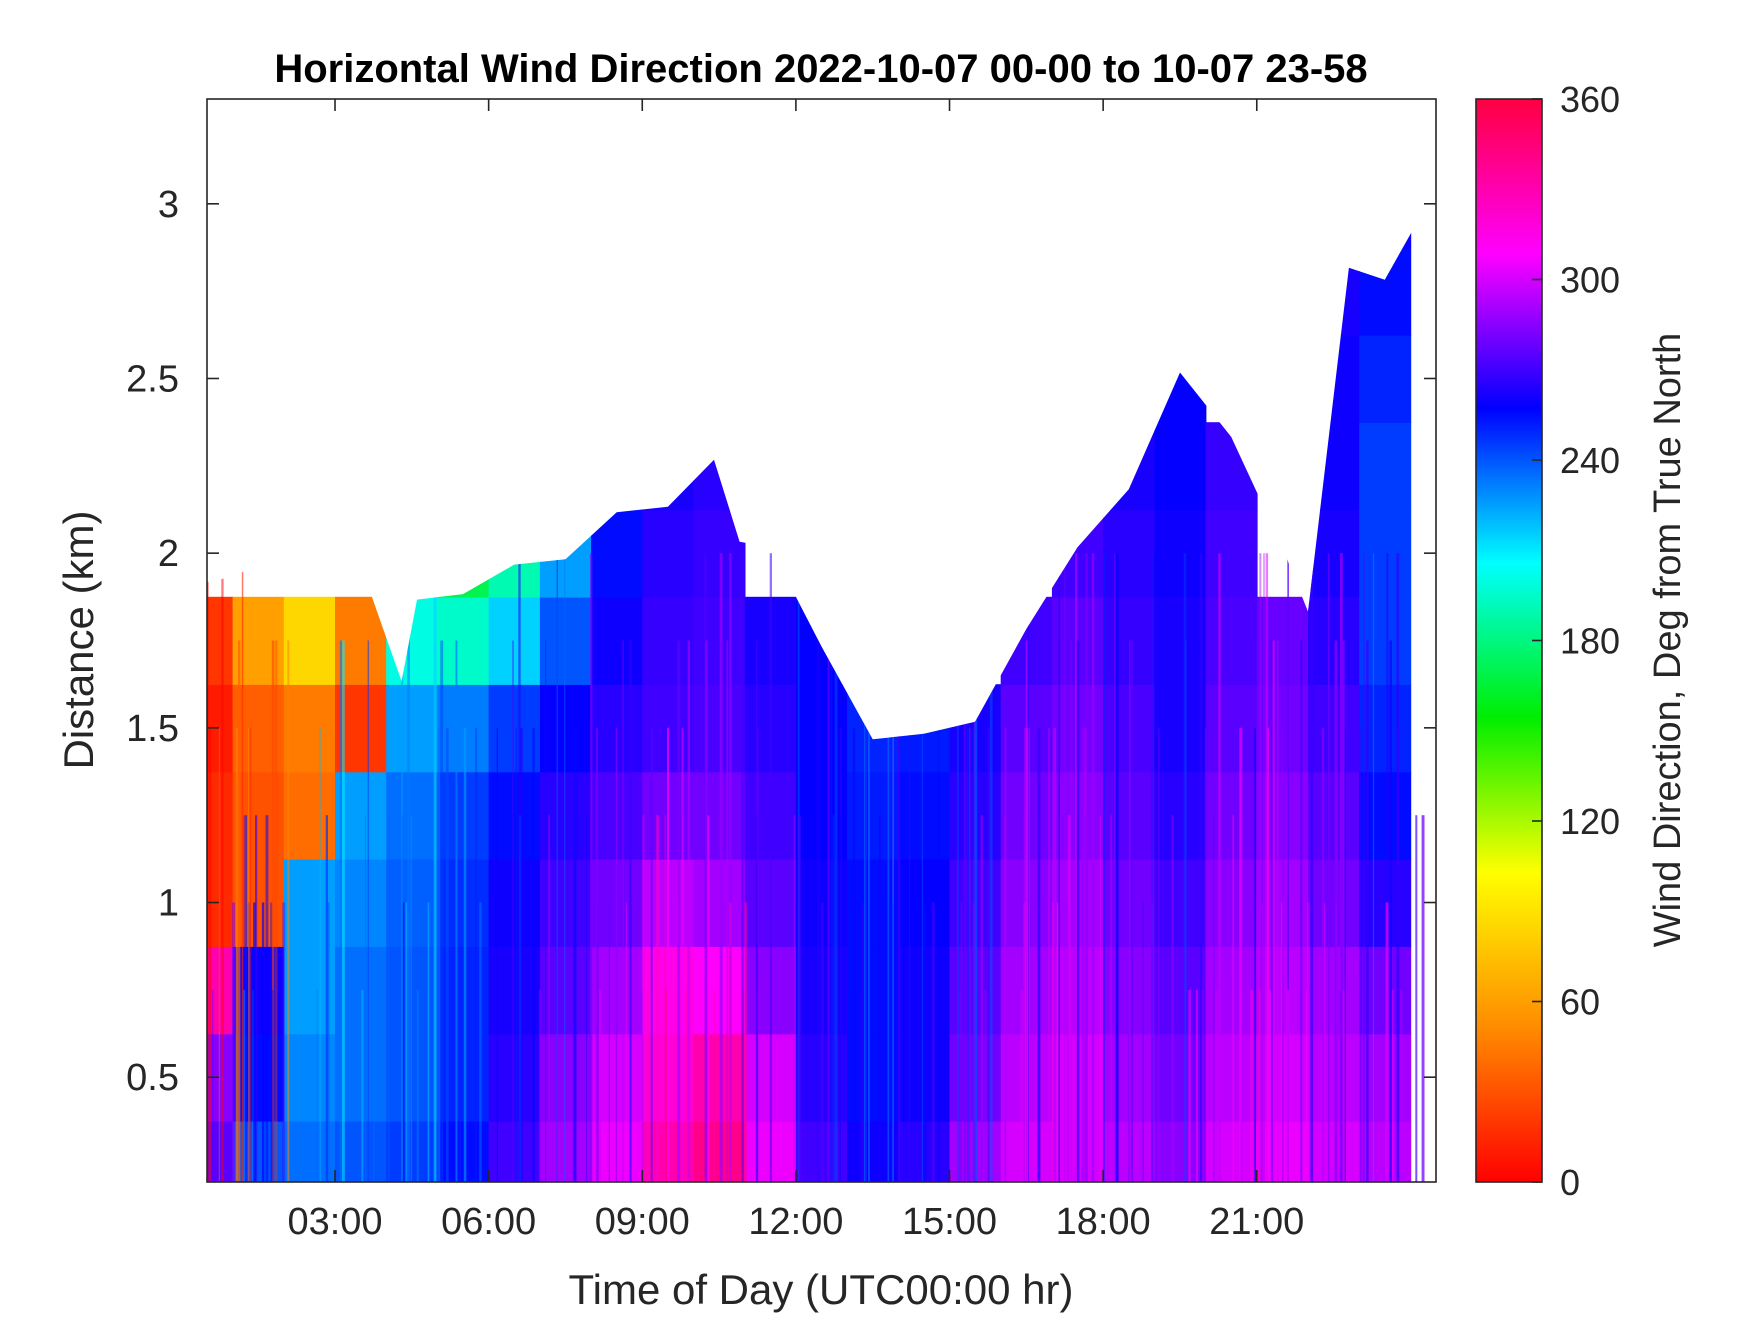  Describe the element at coordinates (152, 729) in the screenshot. I see `y-tick-label: 1.5` at that location.